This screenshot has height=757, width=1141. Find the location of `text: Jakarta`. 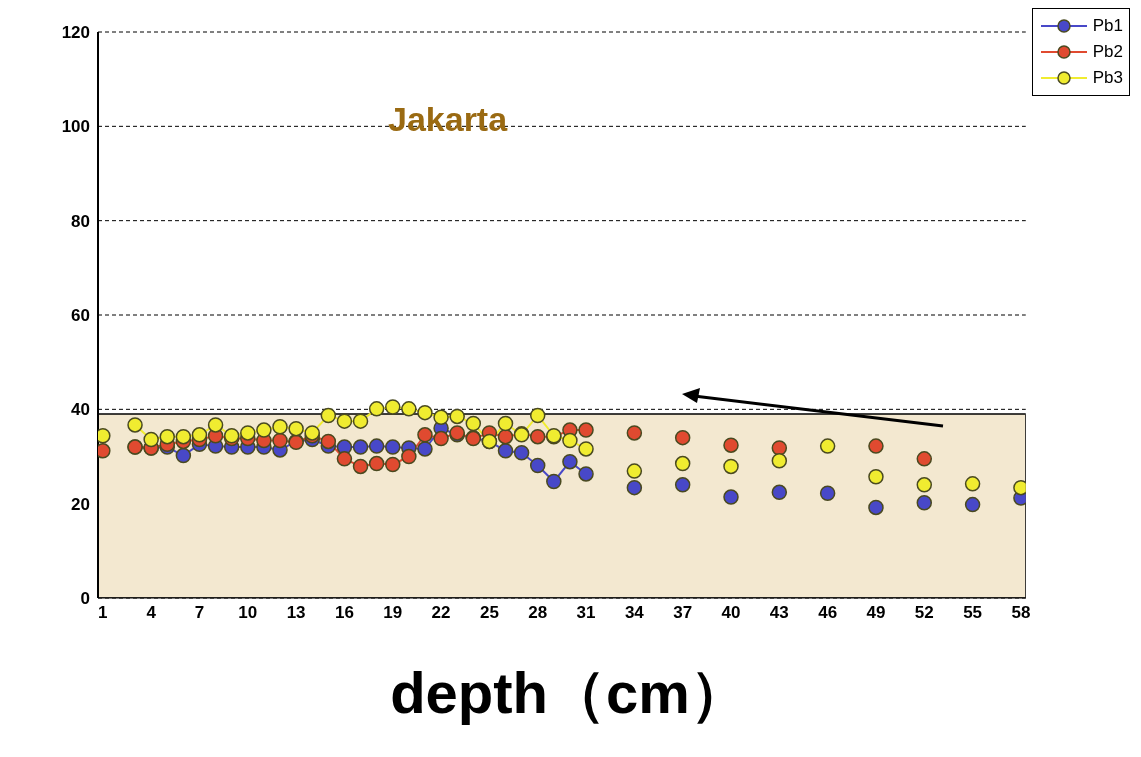

text: Jakarta is located at coordinates (448, 119).